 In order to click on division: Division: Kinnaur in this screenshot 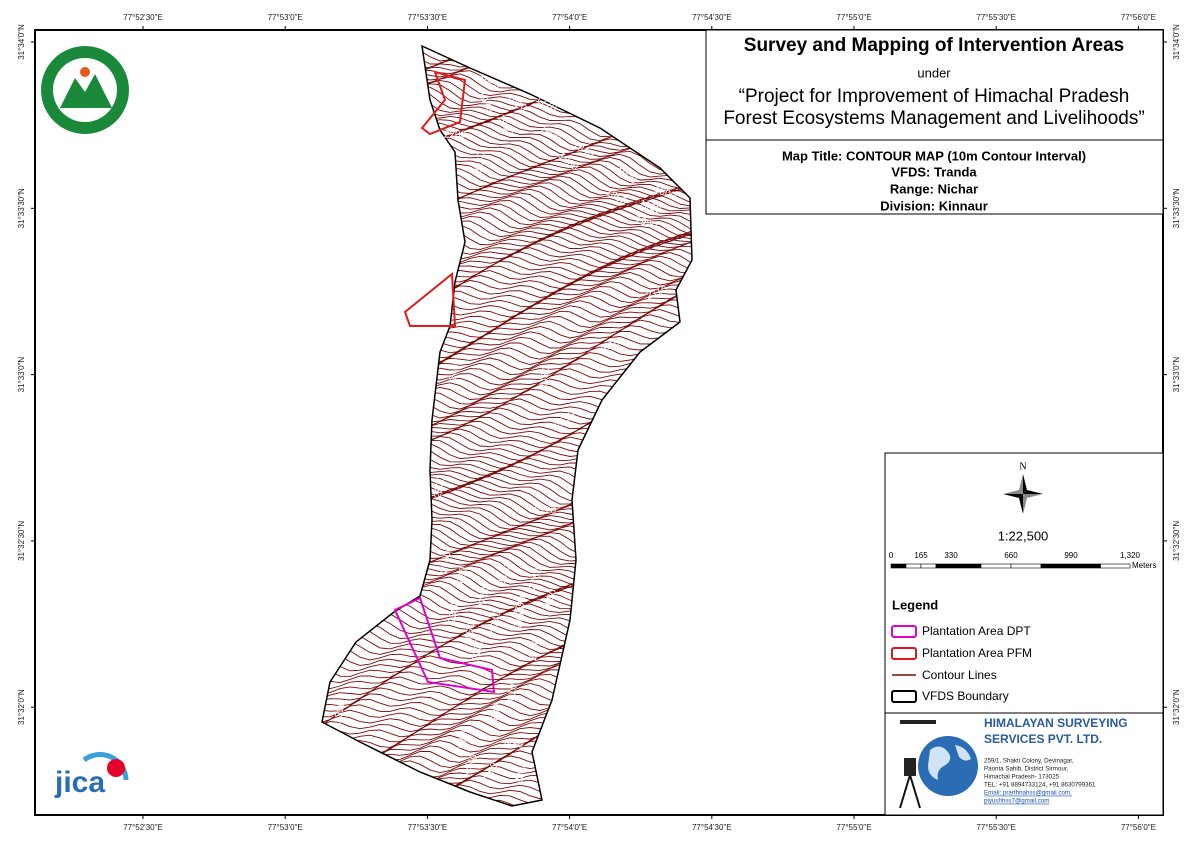, I will do `click(934, 205)`.